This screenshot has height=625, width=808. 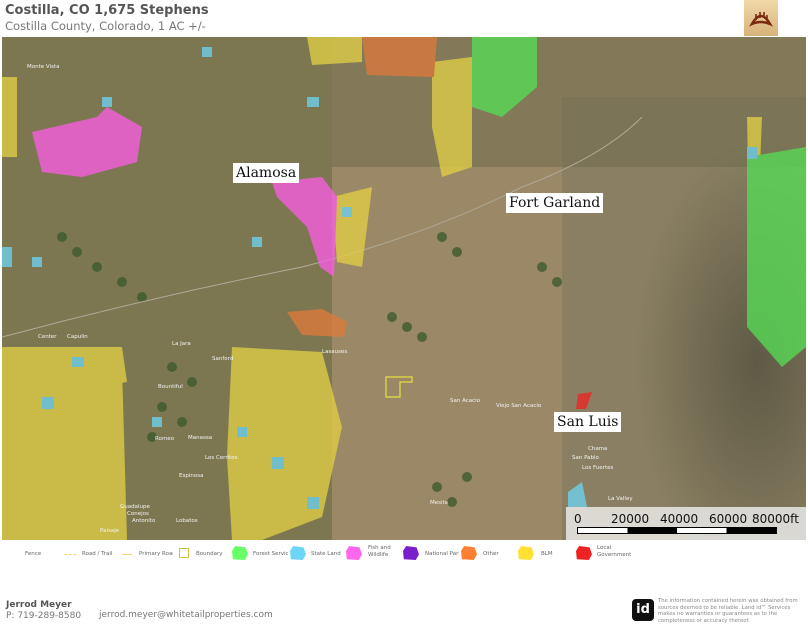 What do you see at coordinates (379, 551) in the screenshot?
I see `legend-fish-wildlife: Fish and Wildlife` at bounding box center [379, 551].